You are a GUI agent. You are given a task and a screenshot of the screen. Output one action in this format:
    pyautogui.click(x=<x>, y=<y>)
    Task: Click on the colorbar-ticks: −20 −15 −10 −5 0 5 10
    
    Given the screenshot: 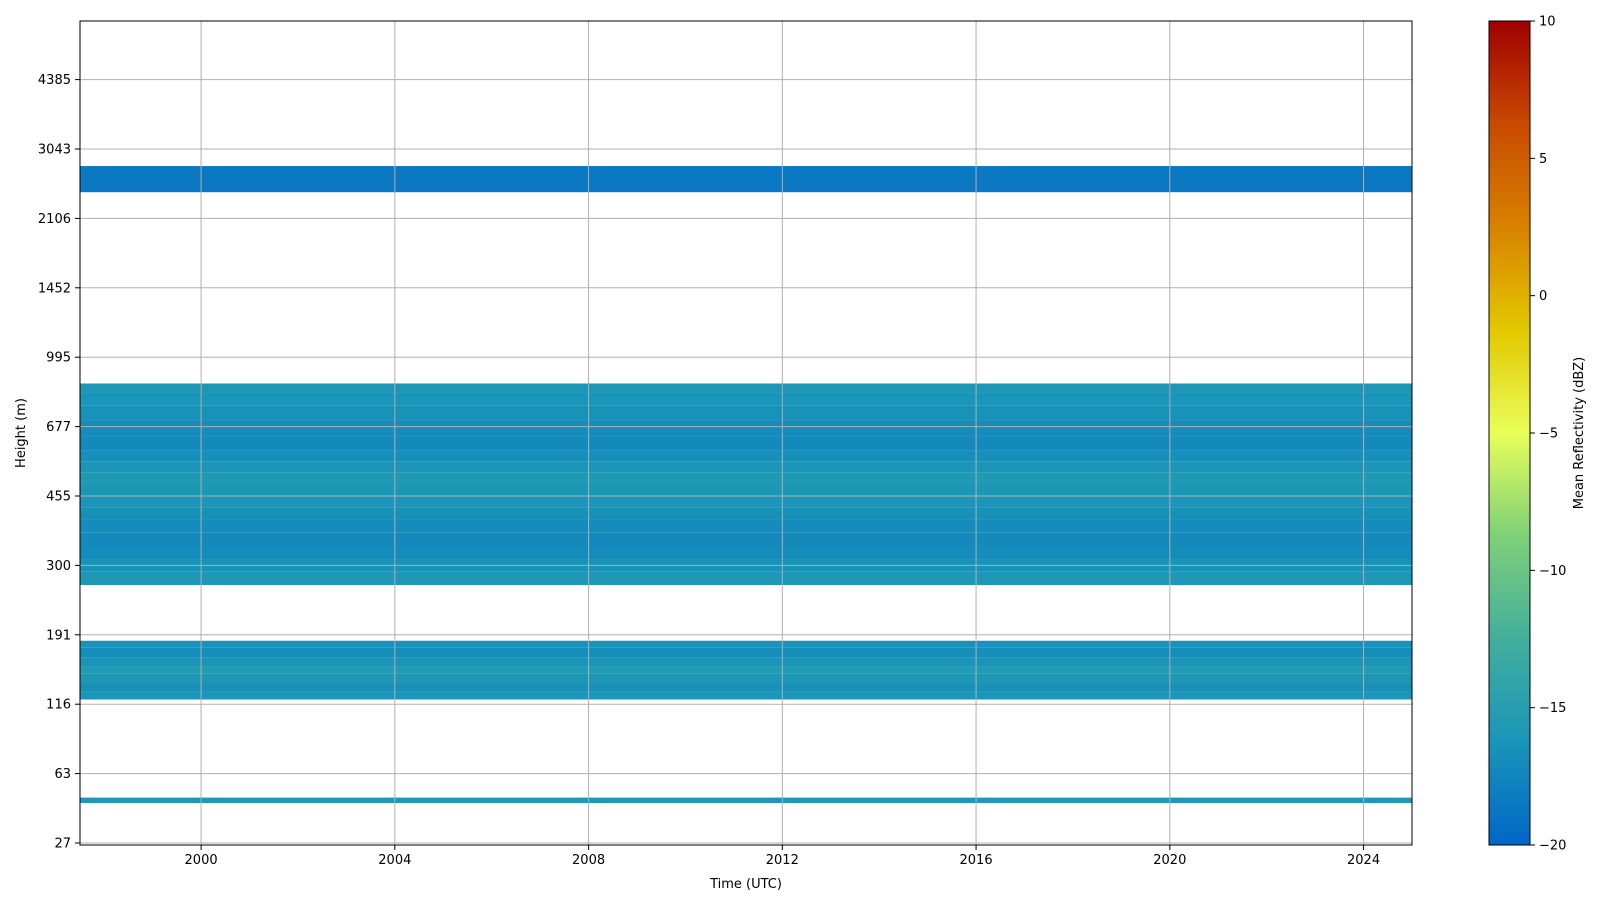 What is the action you would take?
    pyautogui.click(x=1548, y=434)
    